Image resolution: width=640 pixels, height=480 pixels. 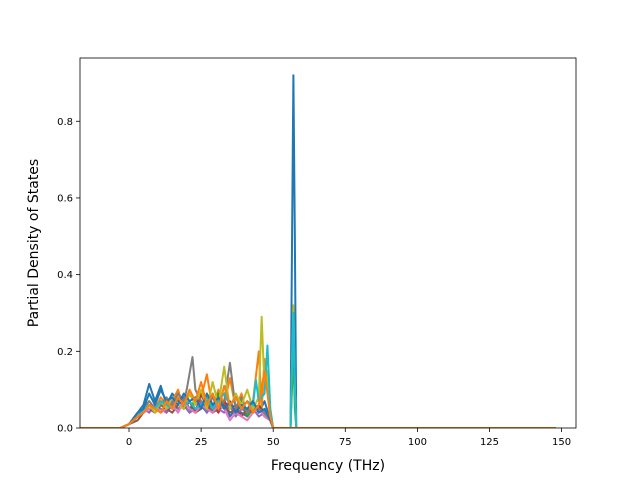 What do you see at coordinates (417, 442) in the screenshot?
I see `x-tick-label: 100` at bounding box center [417, 442].